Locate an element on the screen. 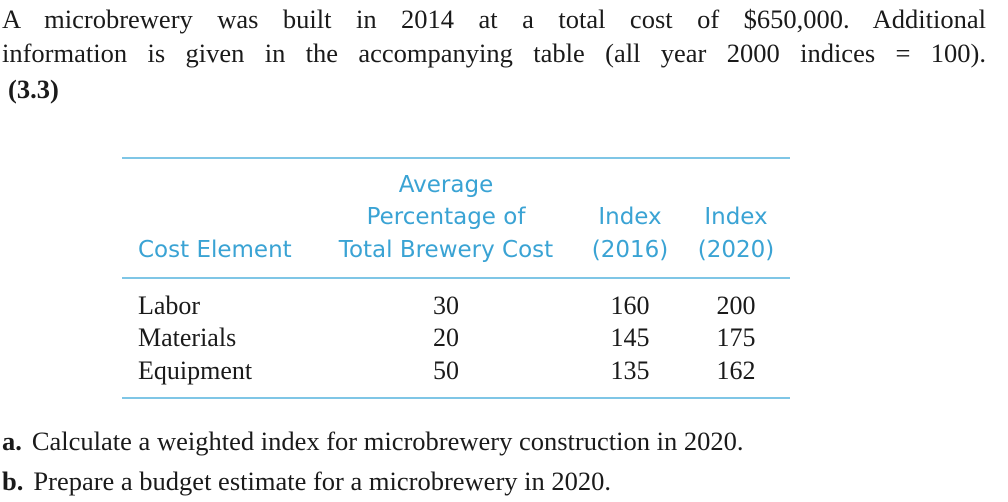  header-cost-element: Cost Element is located at coordinates (215, 250).